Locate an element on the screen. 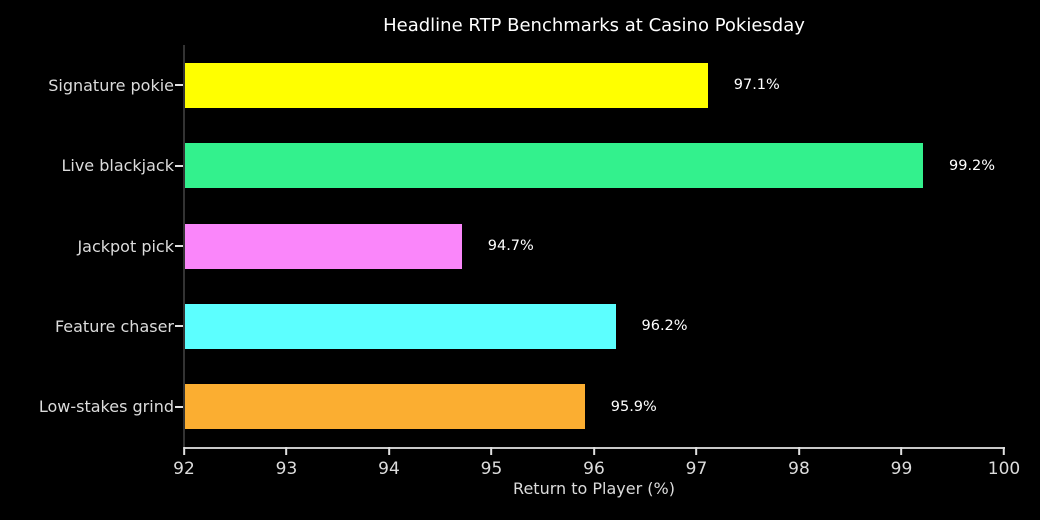 This screenshot has width=1040, height=520. x-tick: 95 is located at coordinates (491, 463).